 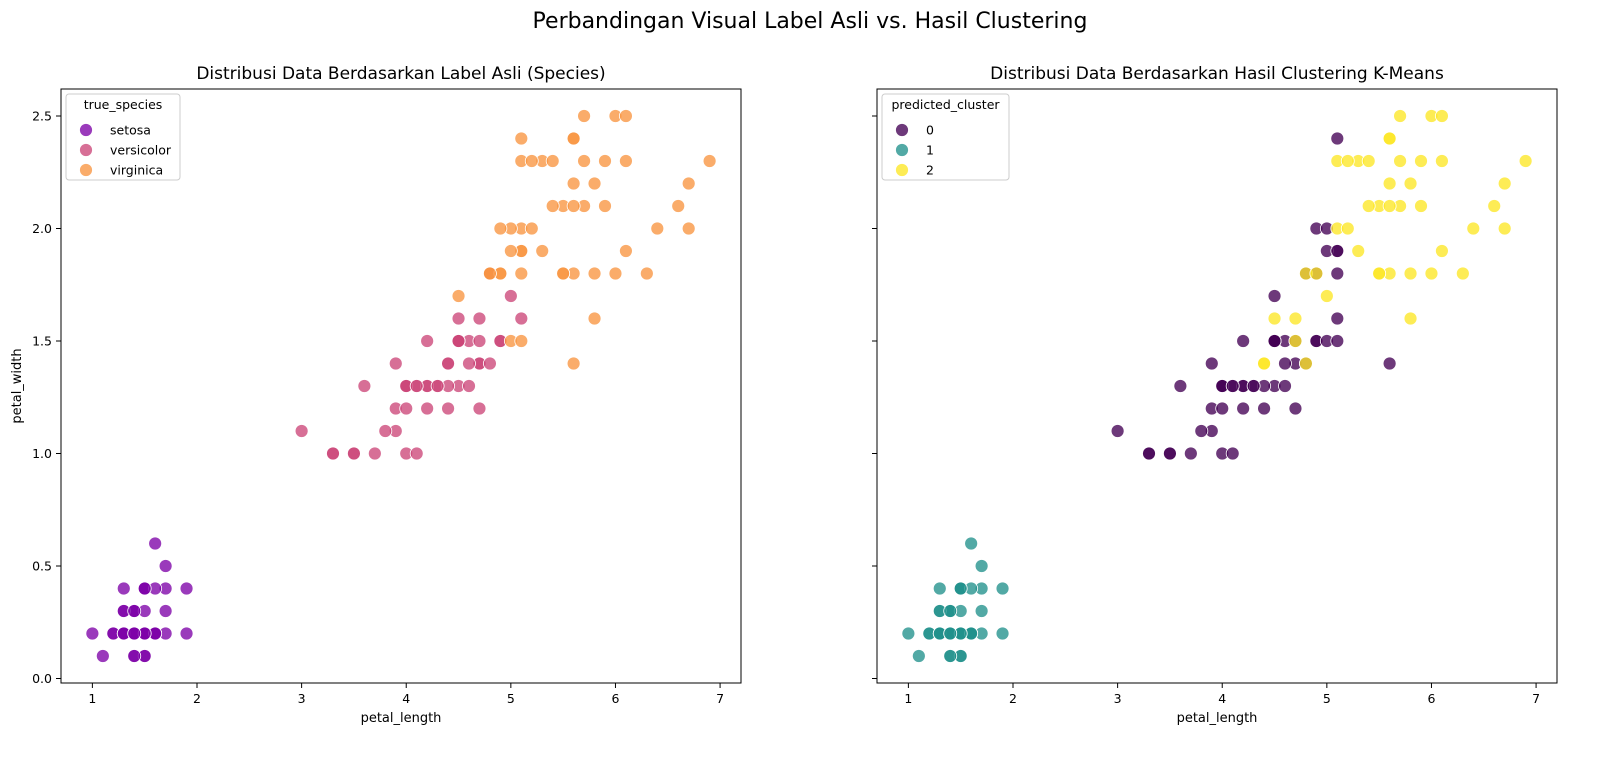 I want to click on x-tick-label: 1, so click(x=92, y=698).